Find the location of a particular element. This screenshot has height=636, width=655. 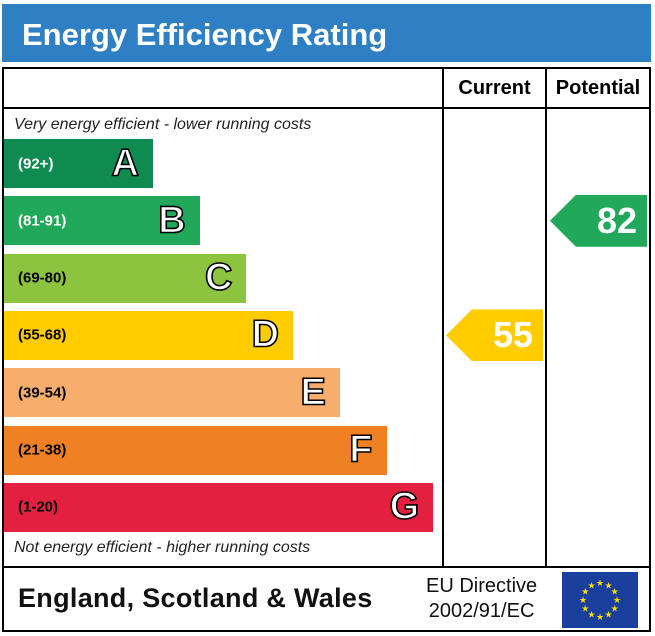

title-bar: Energy Efficiency Rating is located at coordinates (326, 33).